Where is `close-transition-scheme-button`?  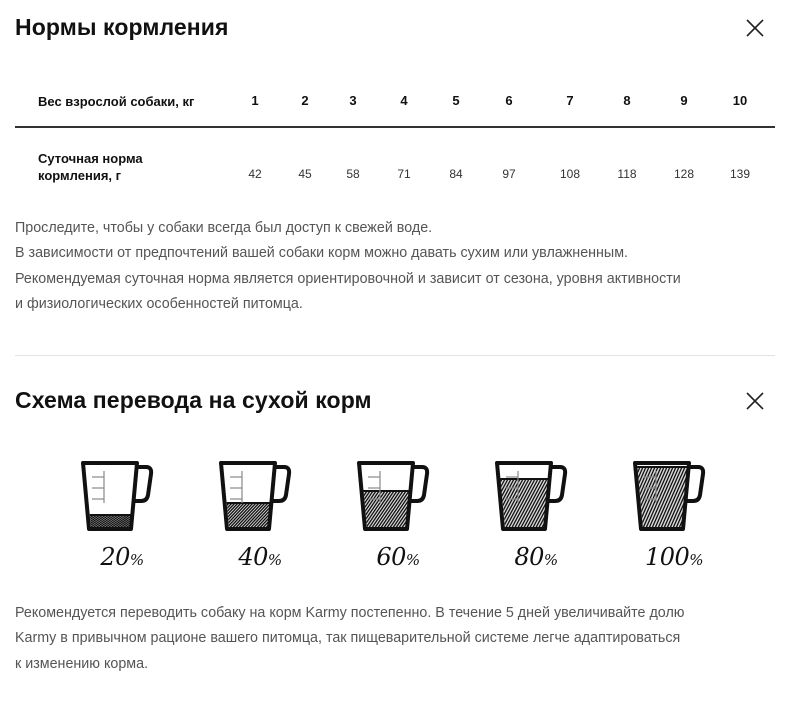 close-transition-scheme-button is located at coordinates (755, 401).